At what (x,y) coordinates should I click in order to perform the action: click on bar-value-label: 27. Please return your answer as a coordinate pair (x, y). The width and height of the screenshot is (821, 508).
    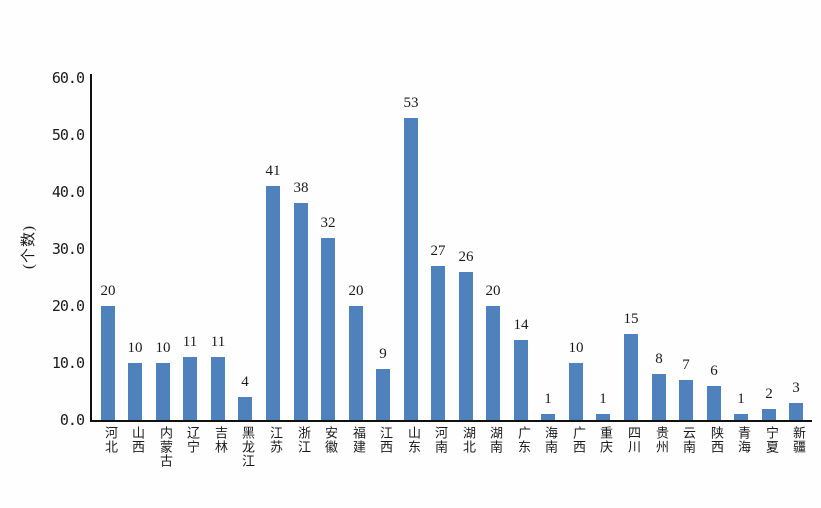
    Looking at the image, I should click on (438, 251).